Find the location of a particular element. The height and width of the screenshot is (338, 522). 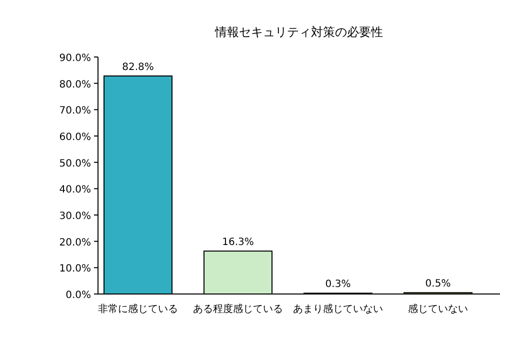

y-tick-label: 70.0% is located at coordinates (75, 111).